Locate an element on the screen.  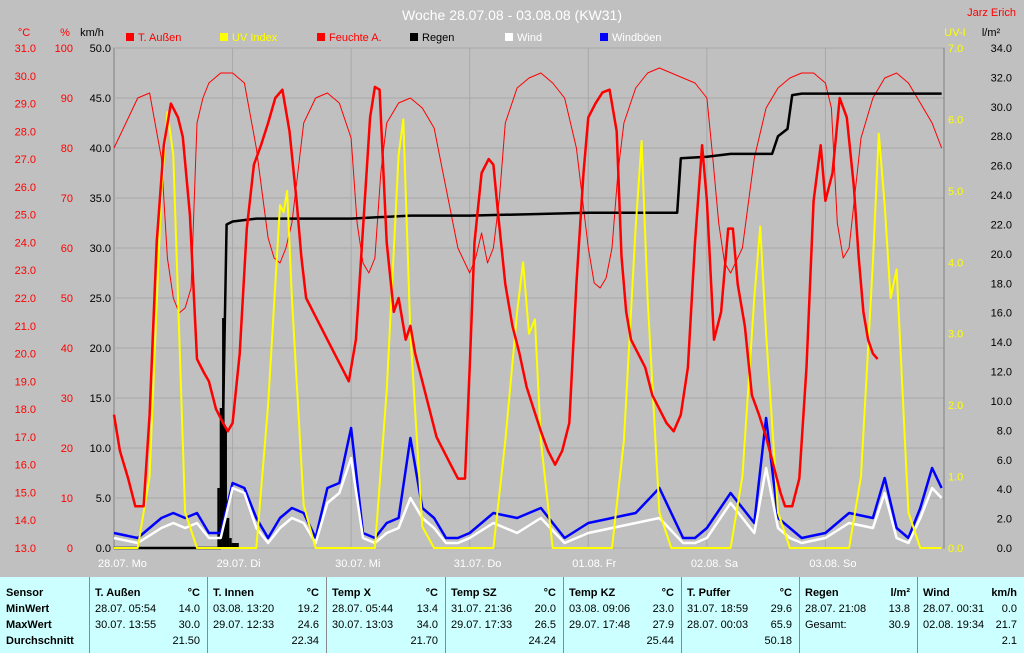
stat-sensor-name: T. Puffer is located at coordinates (709, 593).